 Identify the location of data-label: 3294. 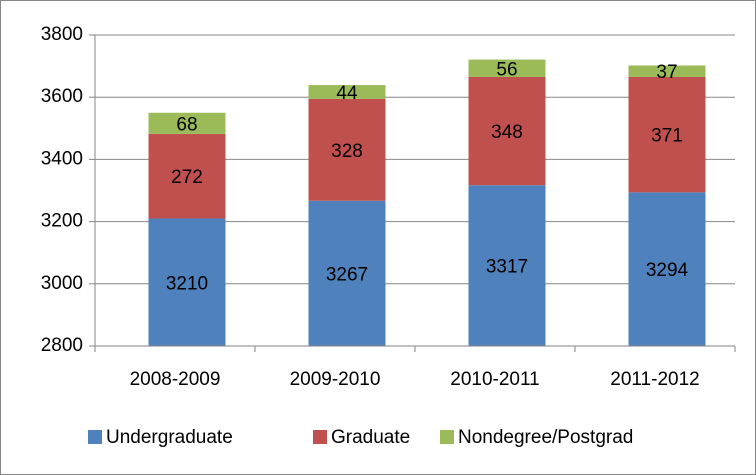
(667, 270).